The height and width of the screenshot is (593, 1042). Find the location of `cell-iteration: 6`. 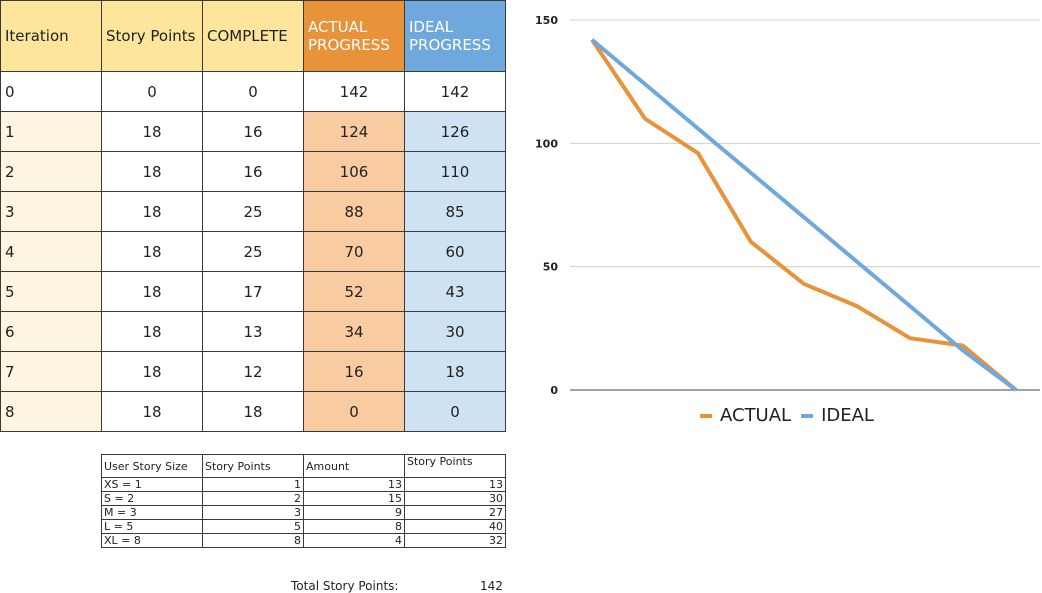

cell-iteration: 6 is located at coordinates (51, 331).